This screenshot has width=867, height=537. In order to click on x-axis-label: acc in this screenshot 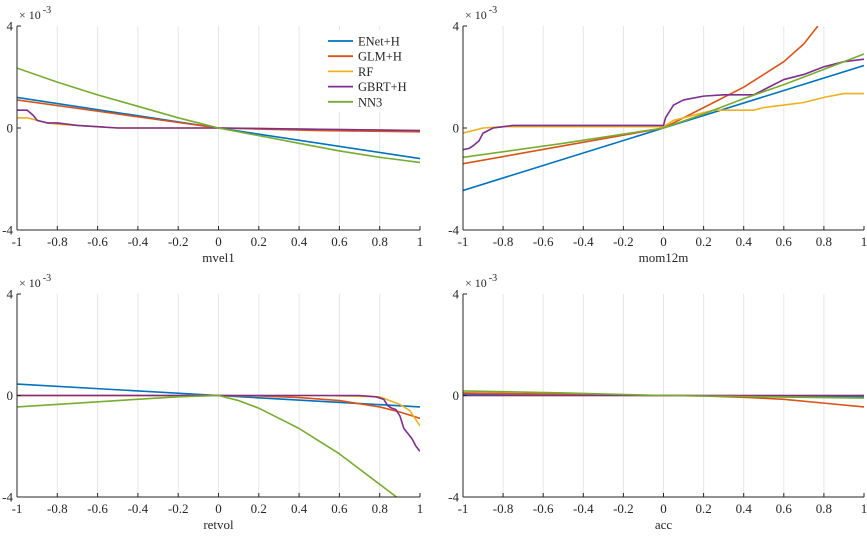, I will do `click(664, 524)`.